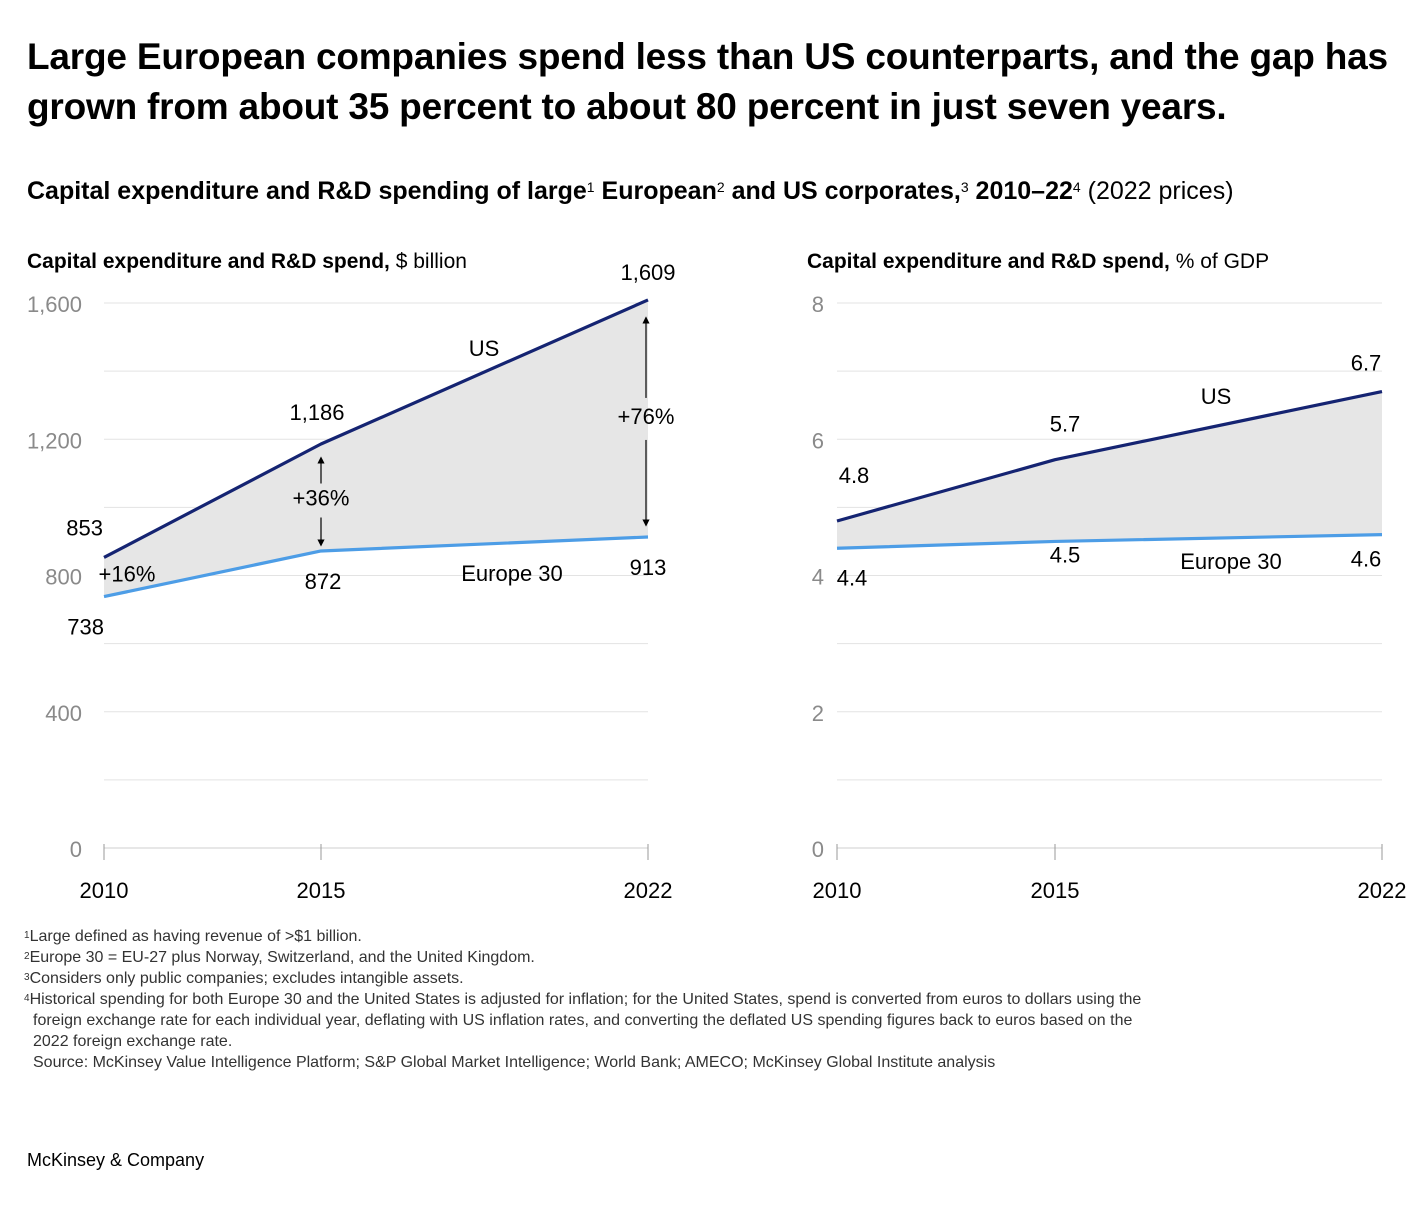 This screenshot has width=1414, height=1212. What do you see at coordinates (1366, 363) in the screenshot?
I see `us-data-label: 6.7` at bounding box center [1366, 363].